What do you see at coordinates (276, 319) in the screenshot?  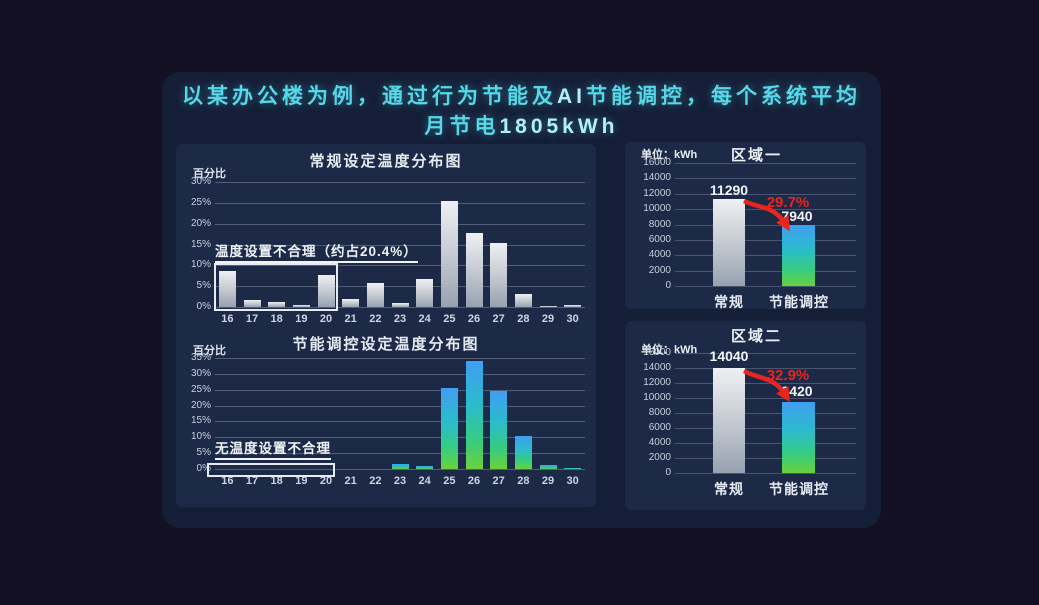 I see `x-tick-label: 18` at bounding box center [276, 319].